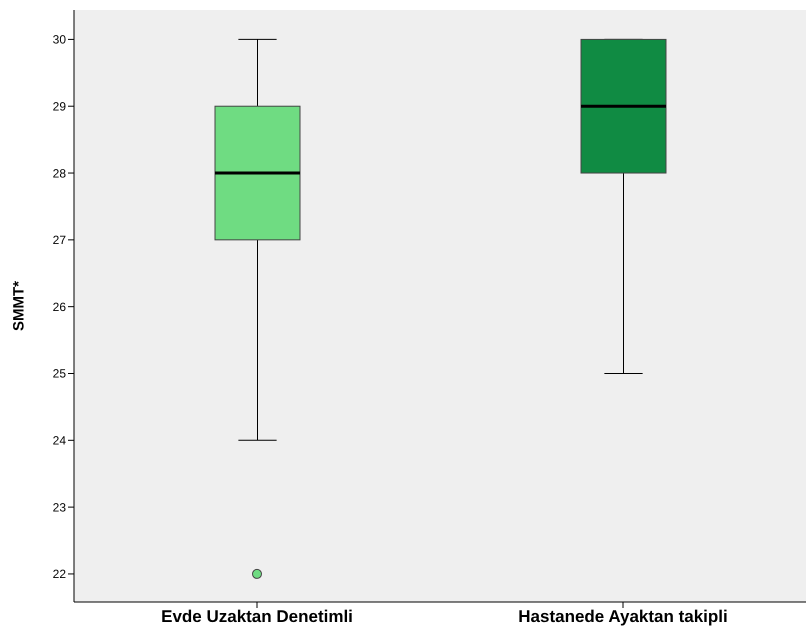  What do you see at coordinates (59, 373) in the screenshot?
I see `y-tick-label: 25` at bounding box center [59, 373].